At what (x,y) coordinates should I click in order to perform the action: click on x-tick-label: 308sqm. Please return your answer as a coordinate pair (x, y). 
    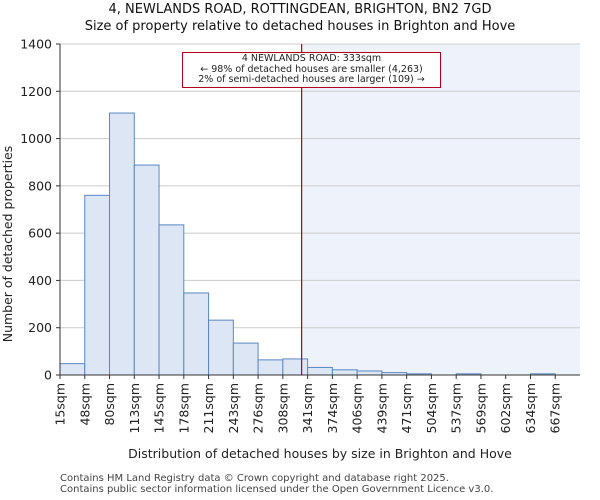
    Looking at the image, I should click on (282, 408).